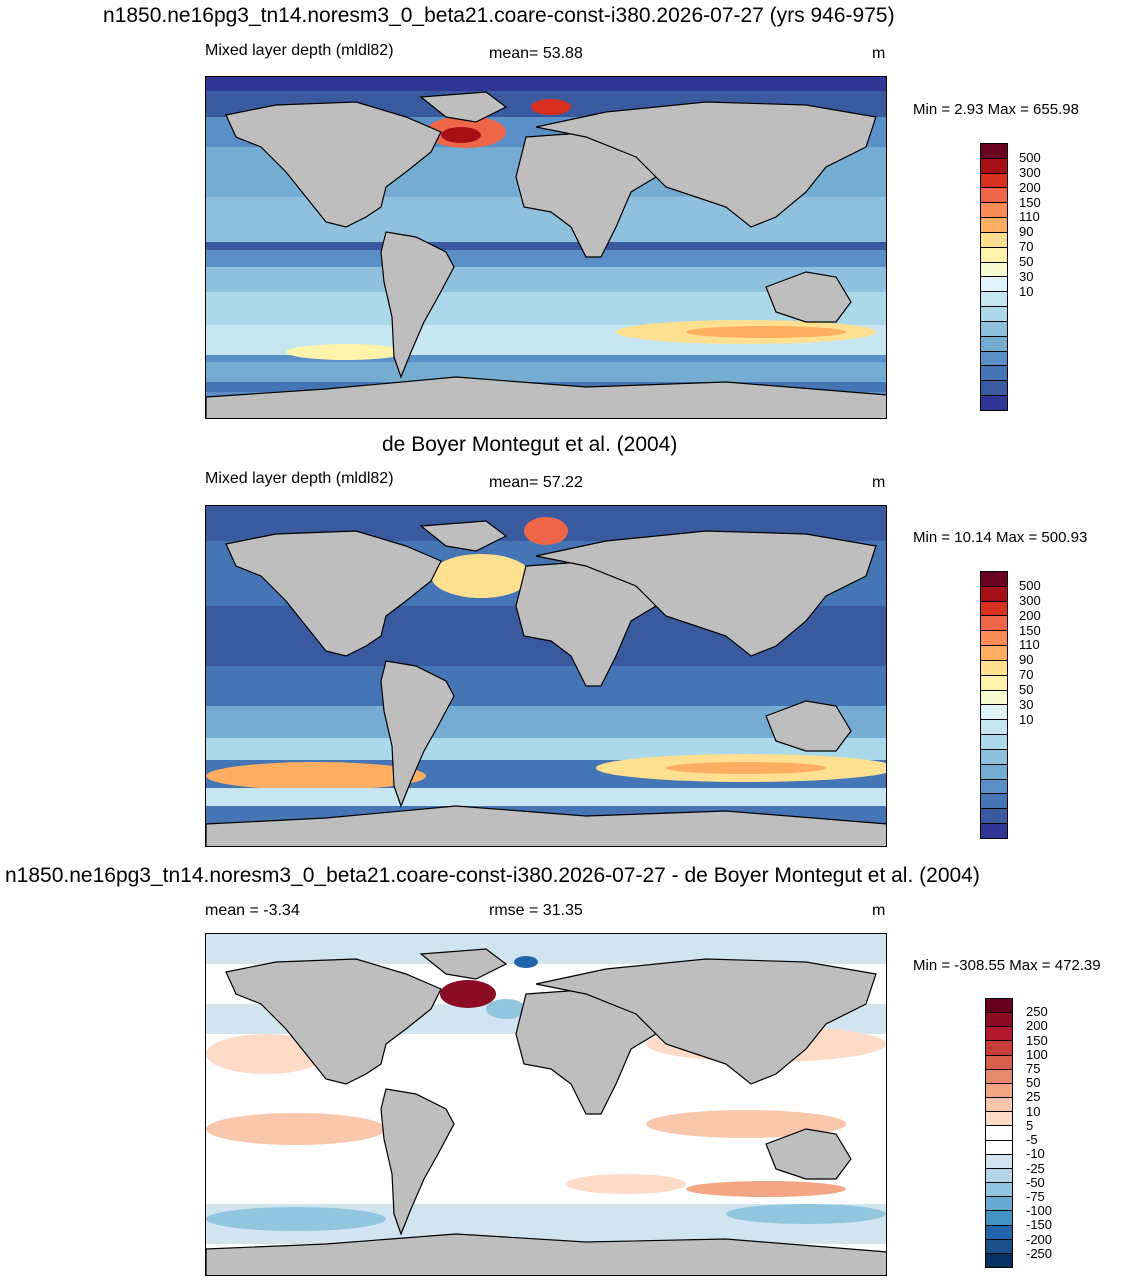 The image size is (1128, 1281). Describe the element at coordinates (1030, 1125) in the screenshot. I see `colorbar-tick-label: 5` at that location.